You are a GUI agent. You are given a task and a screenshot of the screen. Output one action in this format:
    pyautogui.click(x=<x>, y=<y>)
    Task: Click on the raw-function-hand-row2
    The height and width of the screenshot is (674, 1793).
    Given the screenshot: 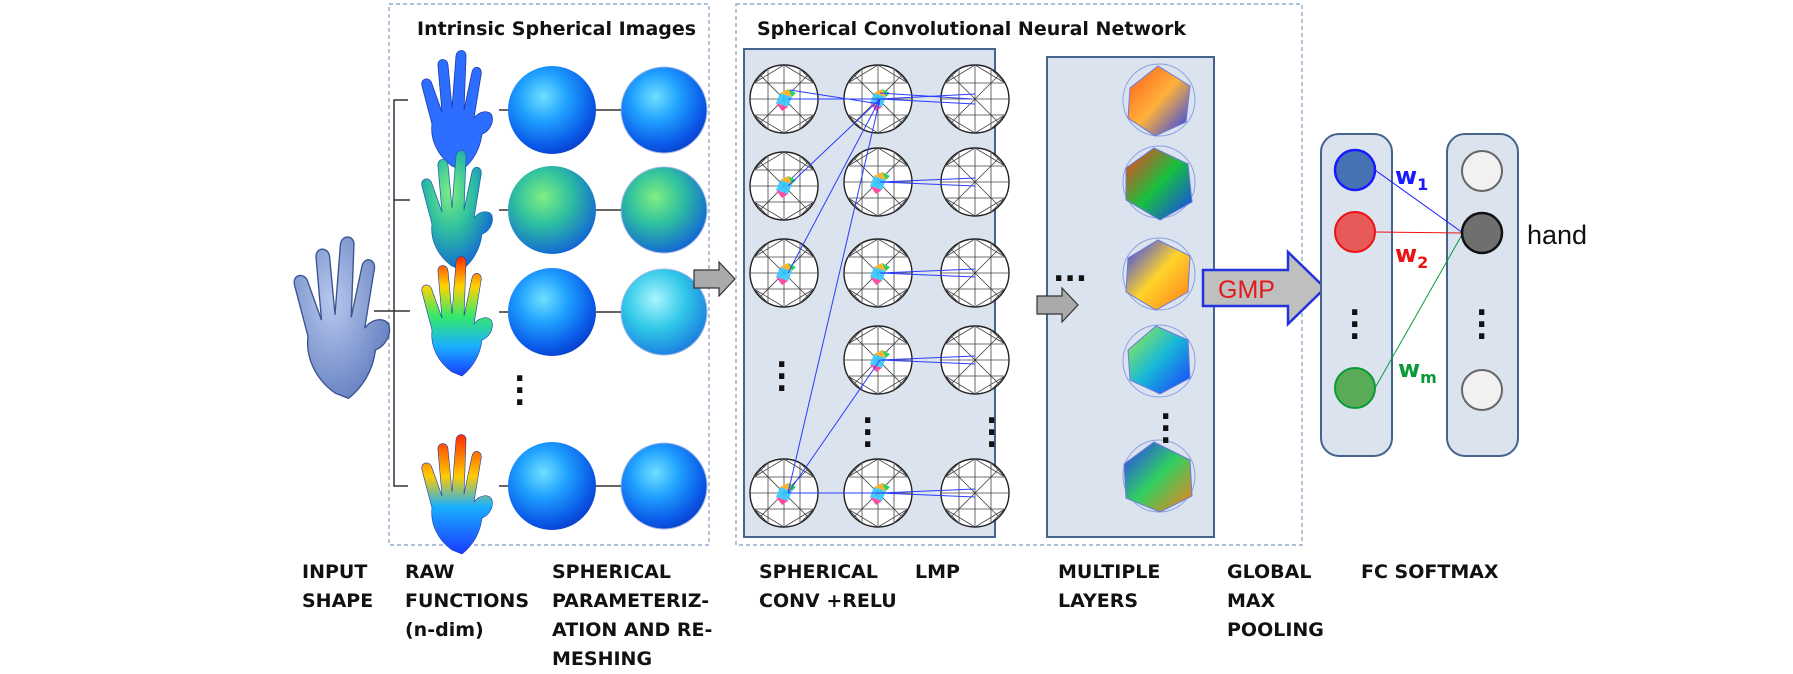 What is the action you would take?
    pyautogui.click(x=457, y=210)
    